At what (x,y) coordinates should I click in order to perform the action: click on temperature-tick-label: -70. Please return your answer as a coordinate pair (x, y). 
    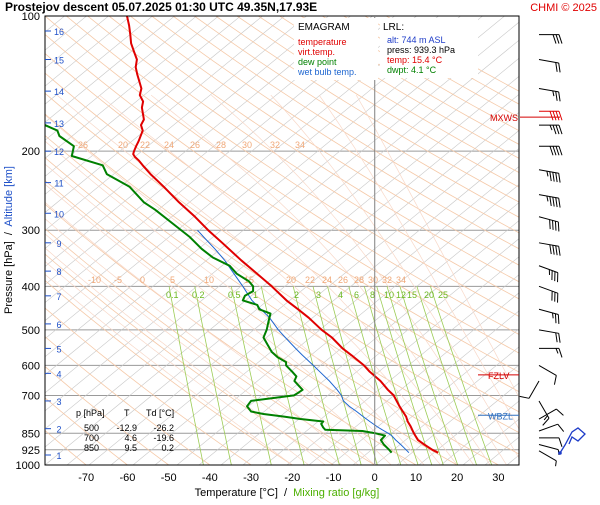
    Looking at the image, I should click on (86, 478).